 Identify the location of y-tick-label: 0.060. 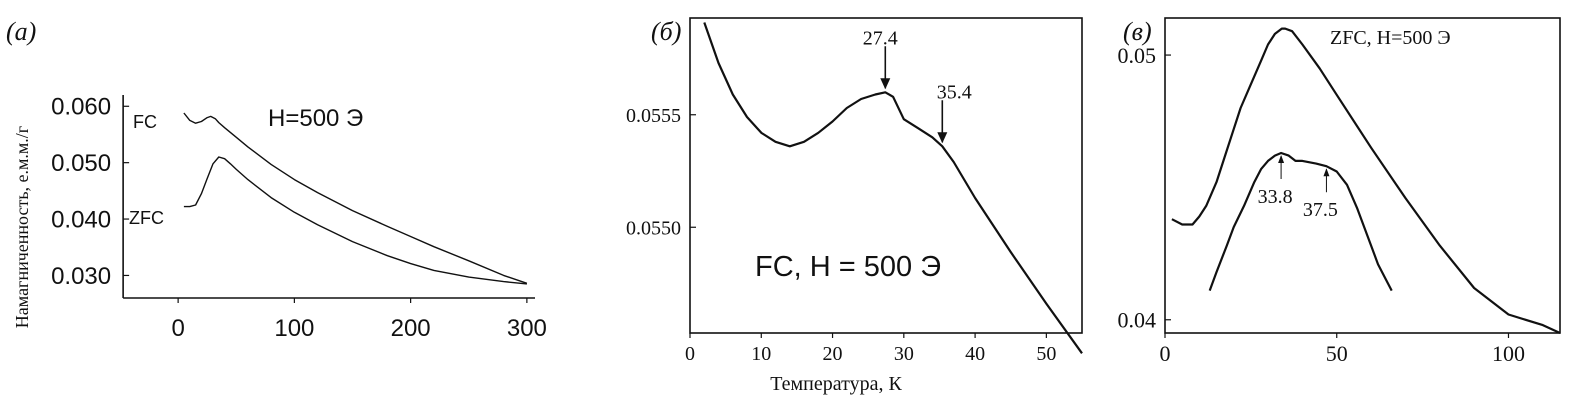
(81, 107).